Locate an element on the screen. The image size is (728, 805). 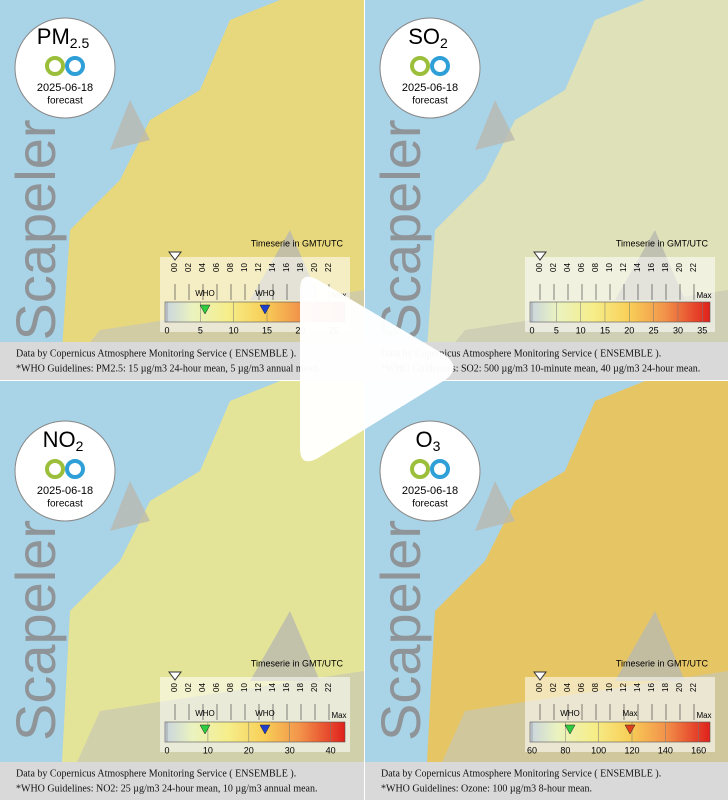
scale-label: 140 is located at coordinates (665, 750).